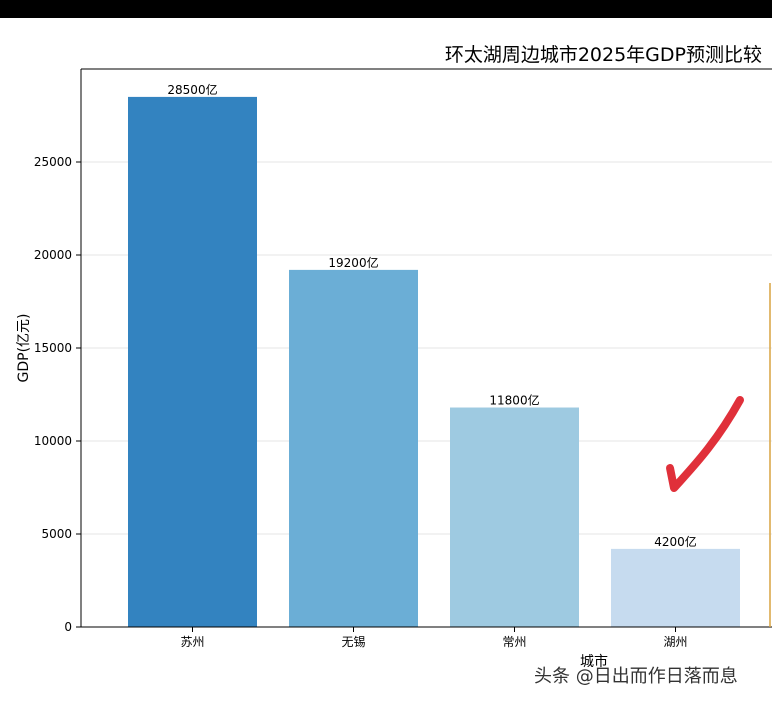 This screenshot has width=772, height=702. I want to click on y-tick-label: 25000, so click(53, 162).